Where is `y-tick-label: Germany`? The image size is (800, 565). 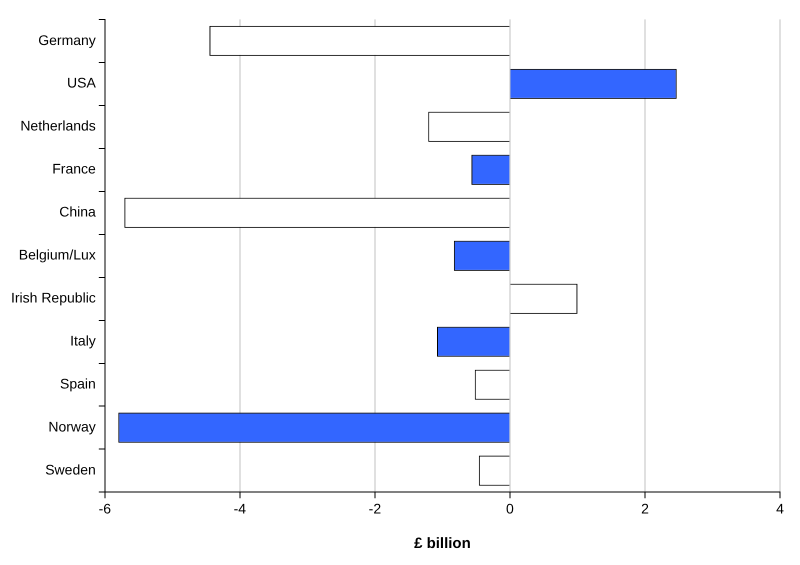
y-tick-label: Germany is located at coordinates (67, 40).